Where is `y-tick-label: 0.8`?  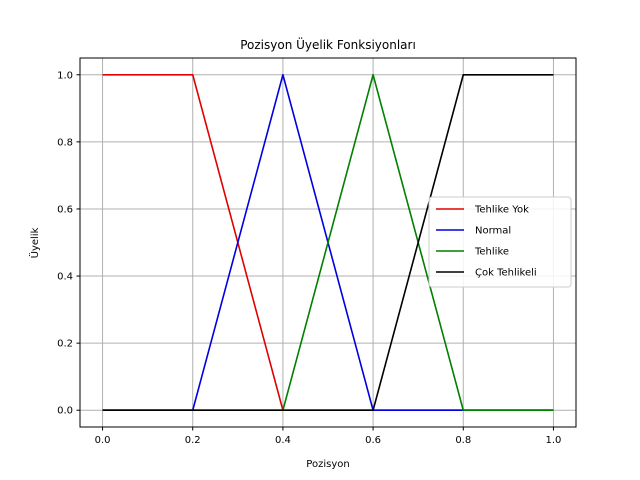 y-tick-label: 0.8 is located at coordinates (65, 142).